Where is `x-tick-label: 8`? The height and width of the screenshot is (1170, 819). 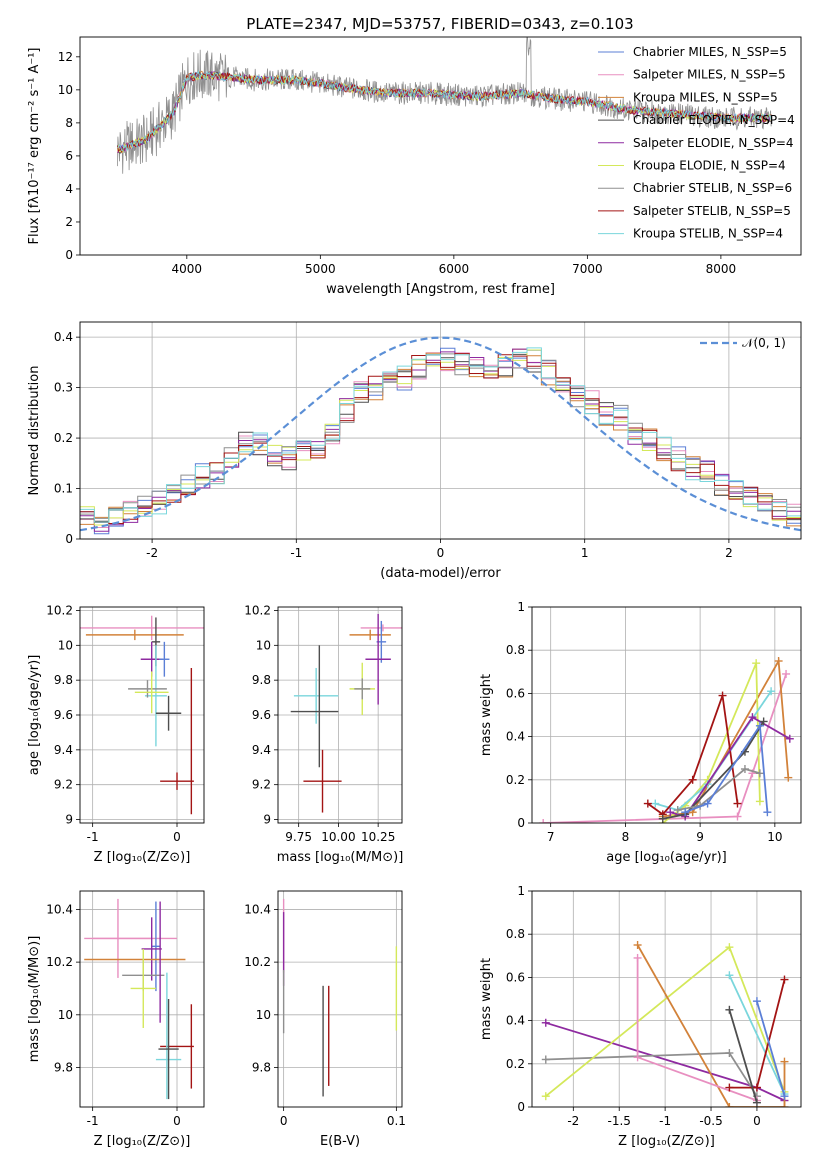
x-tick-label: 8 is located at coordinates (626, 837).